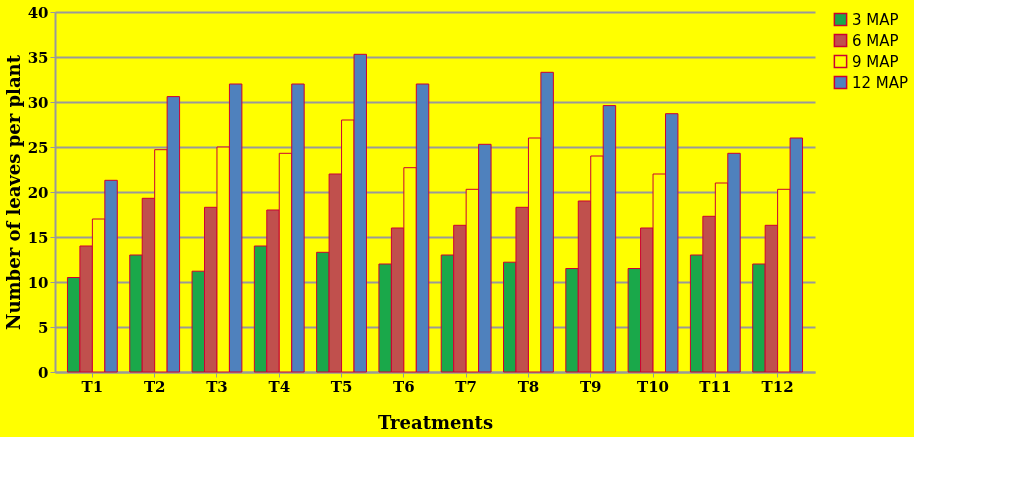 The height and width of the screenshot is (485, 1035). What do you see at coordinates (590, 386) in the screenshot?
I see `x-tick-label: T9` at bounding box center [590, 386].